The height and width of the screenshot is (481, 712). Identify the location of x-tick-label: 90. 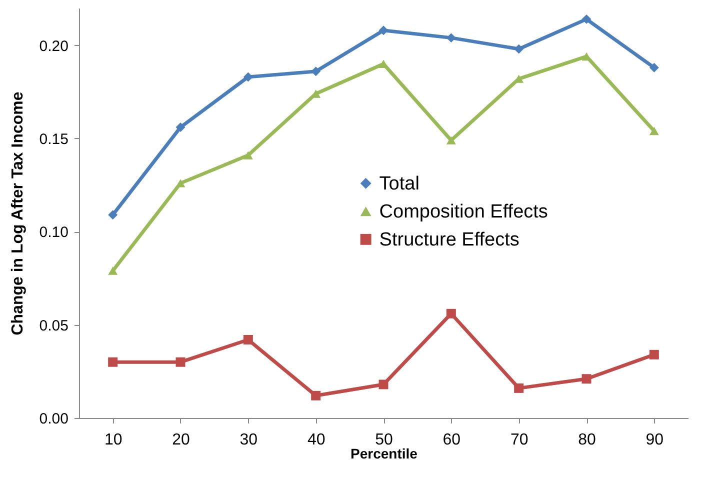
(655, 440).